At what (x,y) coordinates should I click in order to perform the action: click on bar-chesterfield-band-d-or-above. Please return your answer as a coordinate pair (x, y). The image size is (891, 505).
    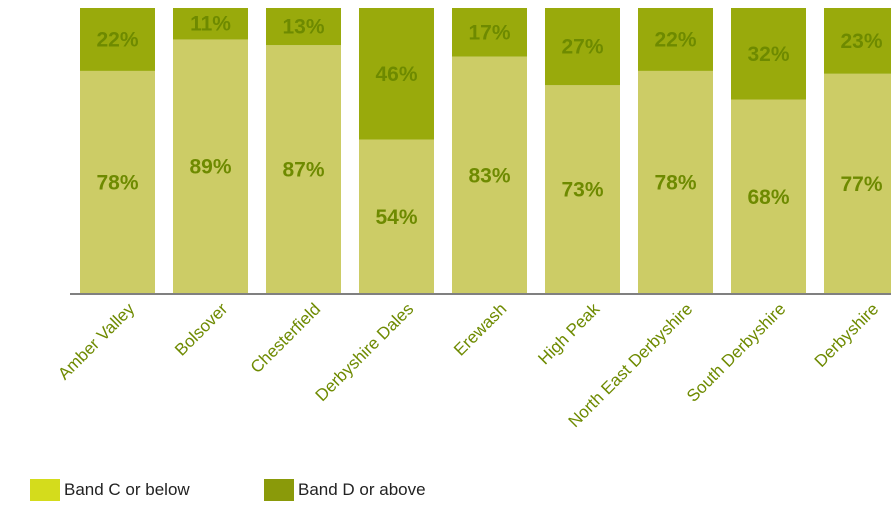
    Looking at the image, I should click on (303, 27).